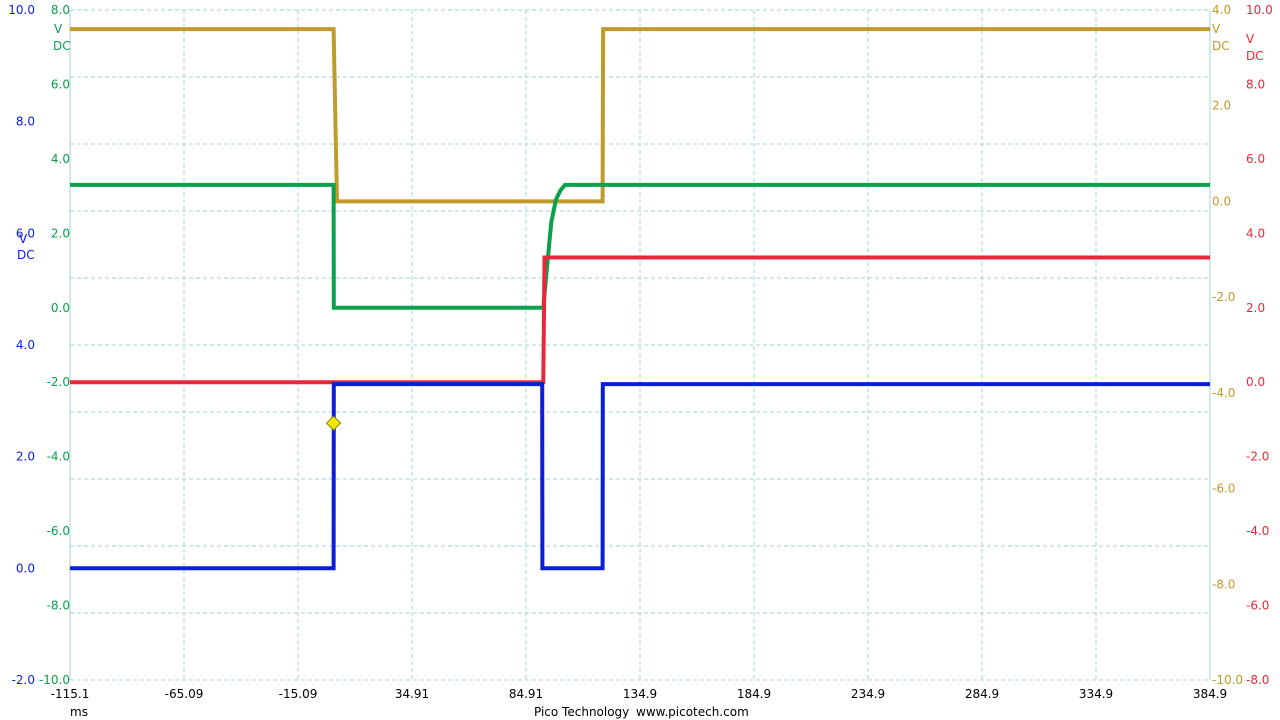  I want to click on y-tick-label-red: -6.0, so click(1257, 606).